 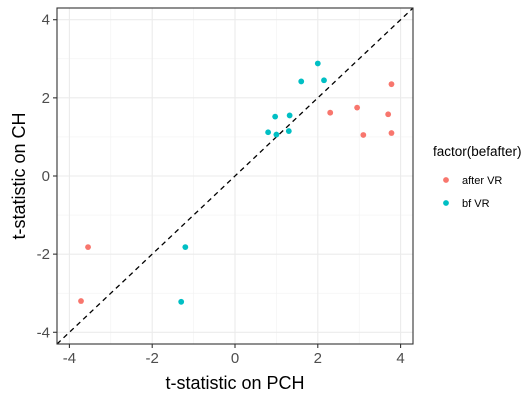 What do you see at coordinates (43, 332) in the screenshot?
I see `y-tick-label: -4` at bounding box center [43, 332].